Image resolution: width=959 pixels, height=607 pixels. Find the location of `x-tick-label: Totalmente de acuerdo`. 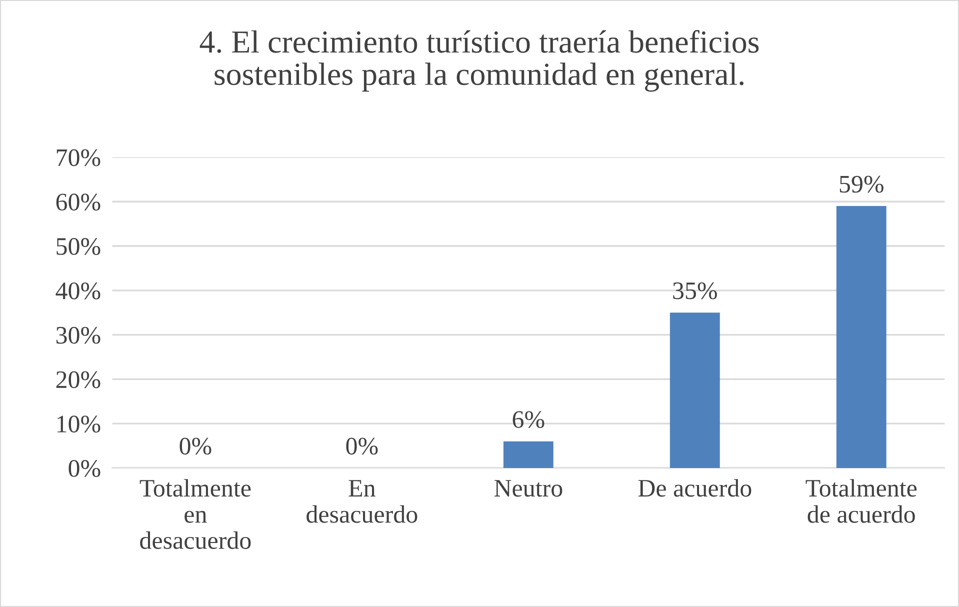

x-tick-label: Totalmente de acuerdo is located at coordinates (861, 501).